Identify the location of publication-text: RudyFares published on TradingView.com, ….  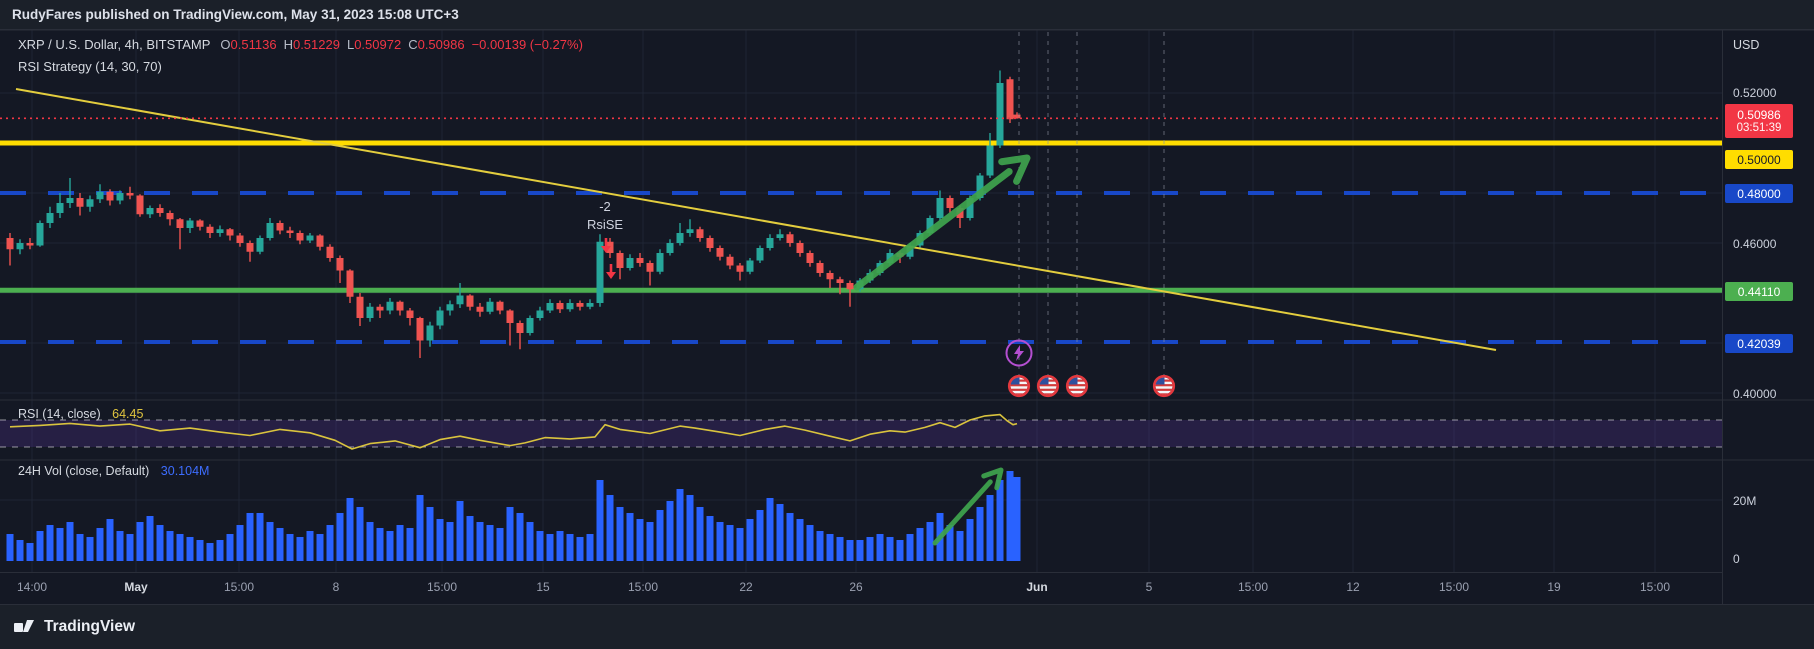
(235, 14).